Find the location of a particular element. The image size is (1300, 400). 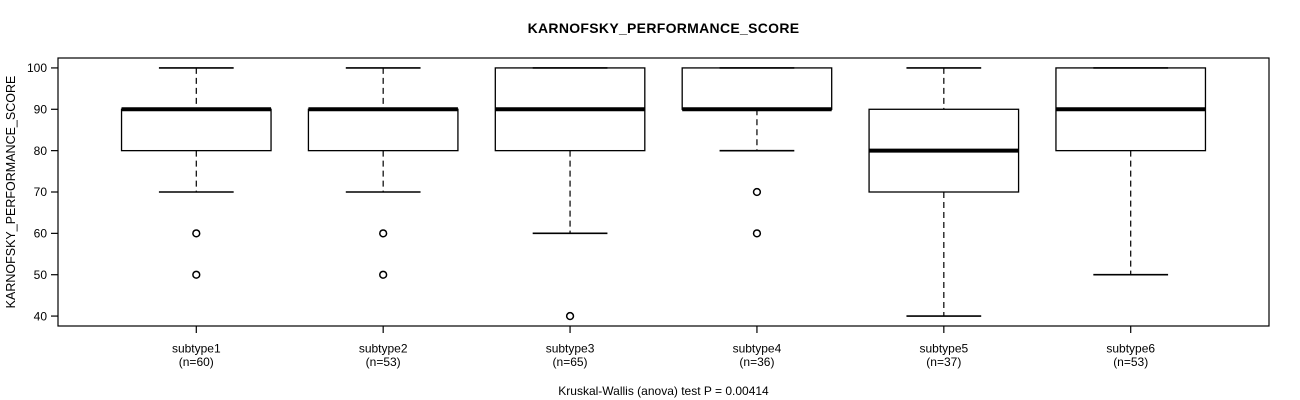

x-category-count: (n=65) is located at coordinates (570, 362).